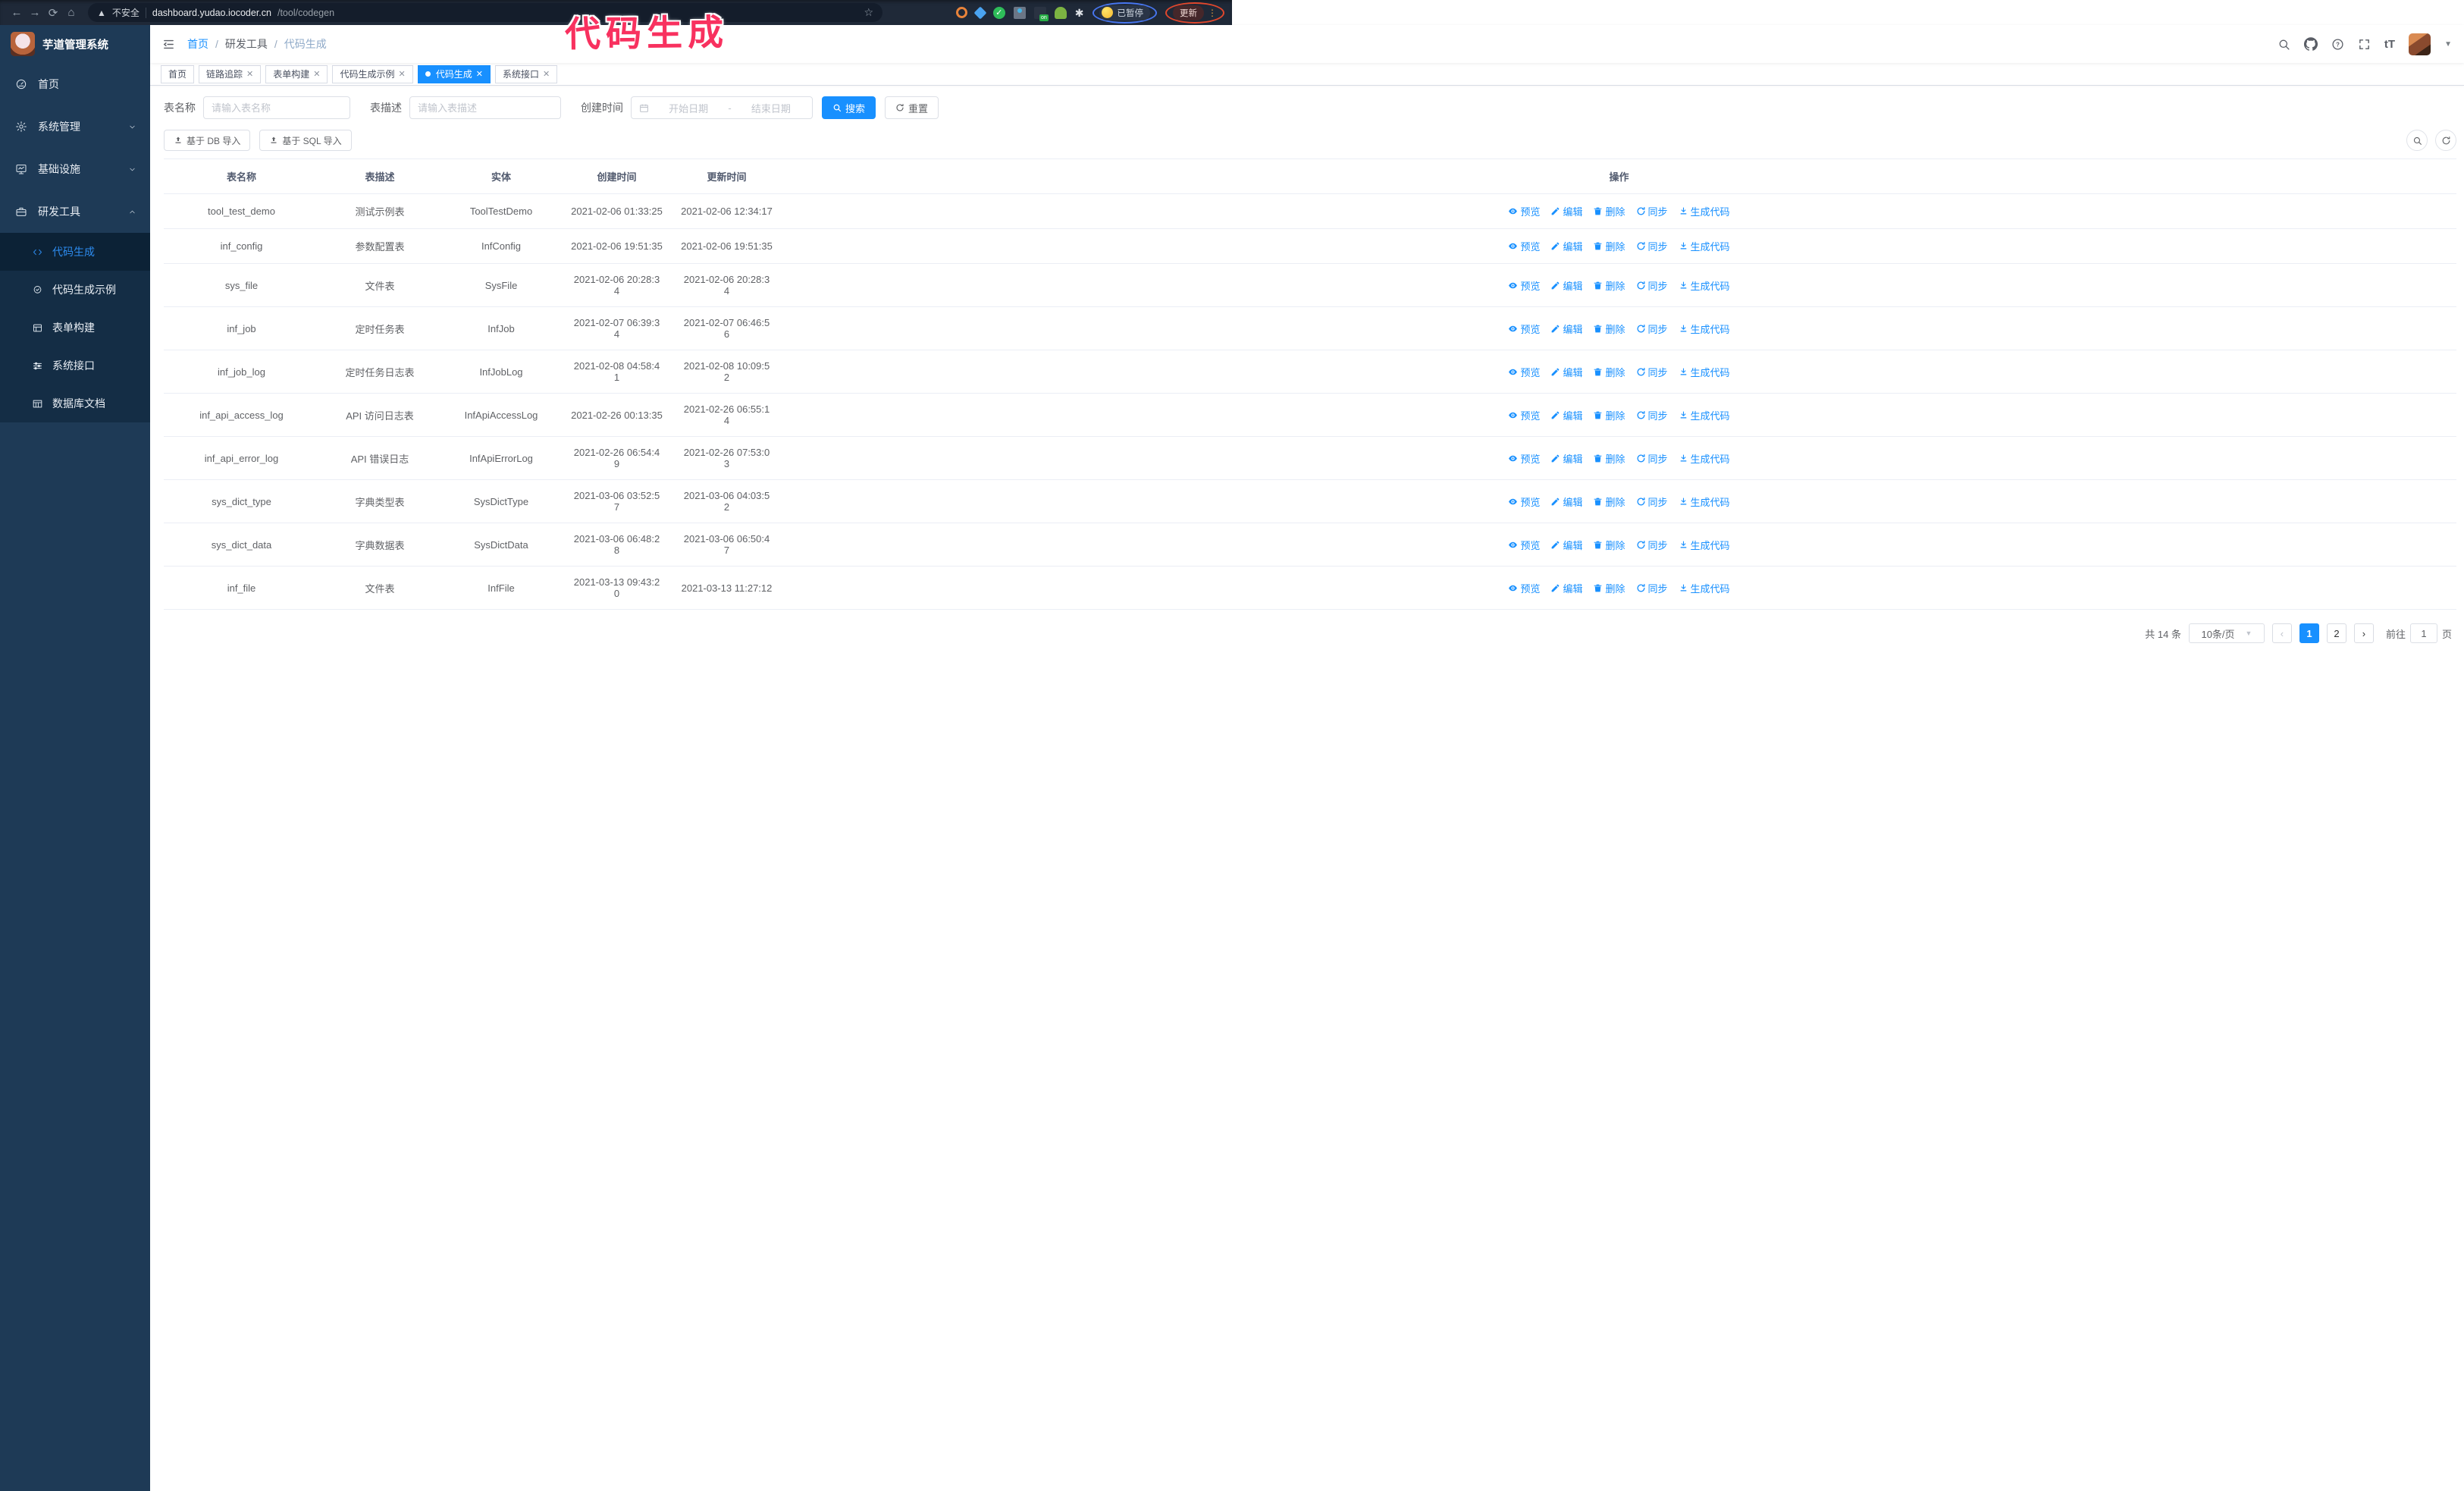  I want to click on sidebar-item-devtools: 研发工具, so click(75, 211).